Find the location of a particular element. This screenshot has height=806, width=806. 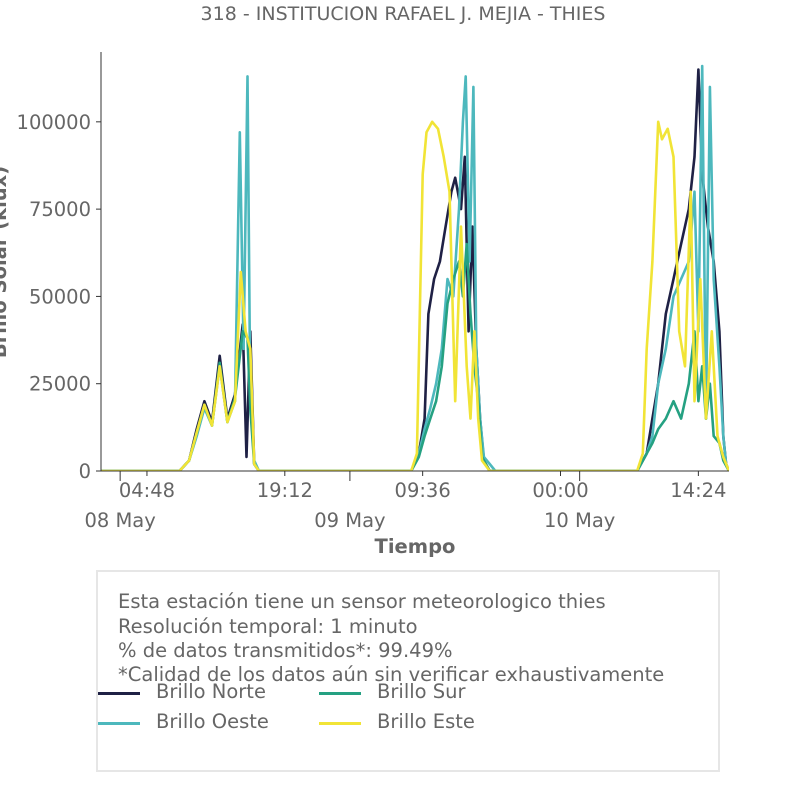

x-tick-label: 04:48 is located at coordinates (147, 490).